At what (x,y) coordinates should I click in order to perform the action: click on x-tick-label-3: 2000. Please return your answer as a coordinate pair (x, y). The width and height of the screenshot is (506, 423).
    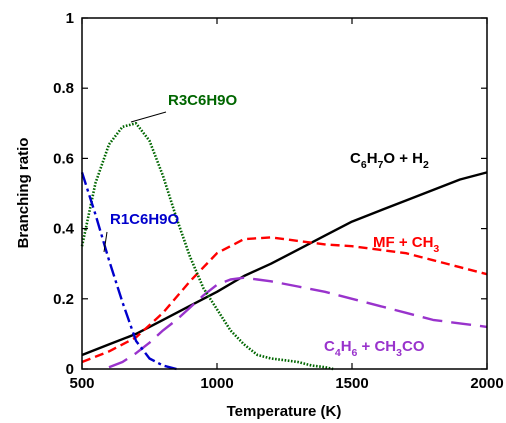
    Looking at the image, I should click on (486, 383).